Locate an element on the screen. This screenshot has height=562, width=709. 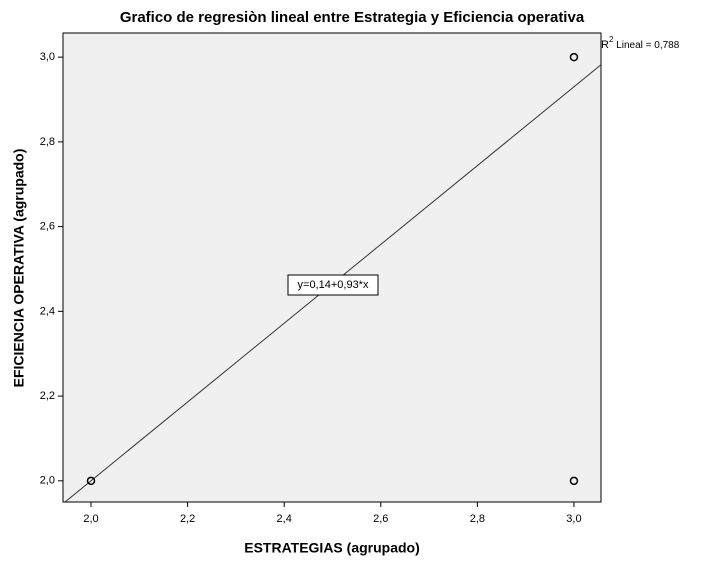
y-tick-label: 3,0 is located at coordinates (47, 57).